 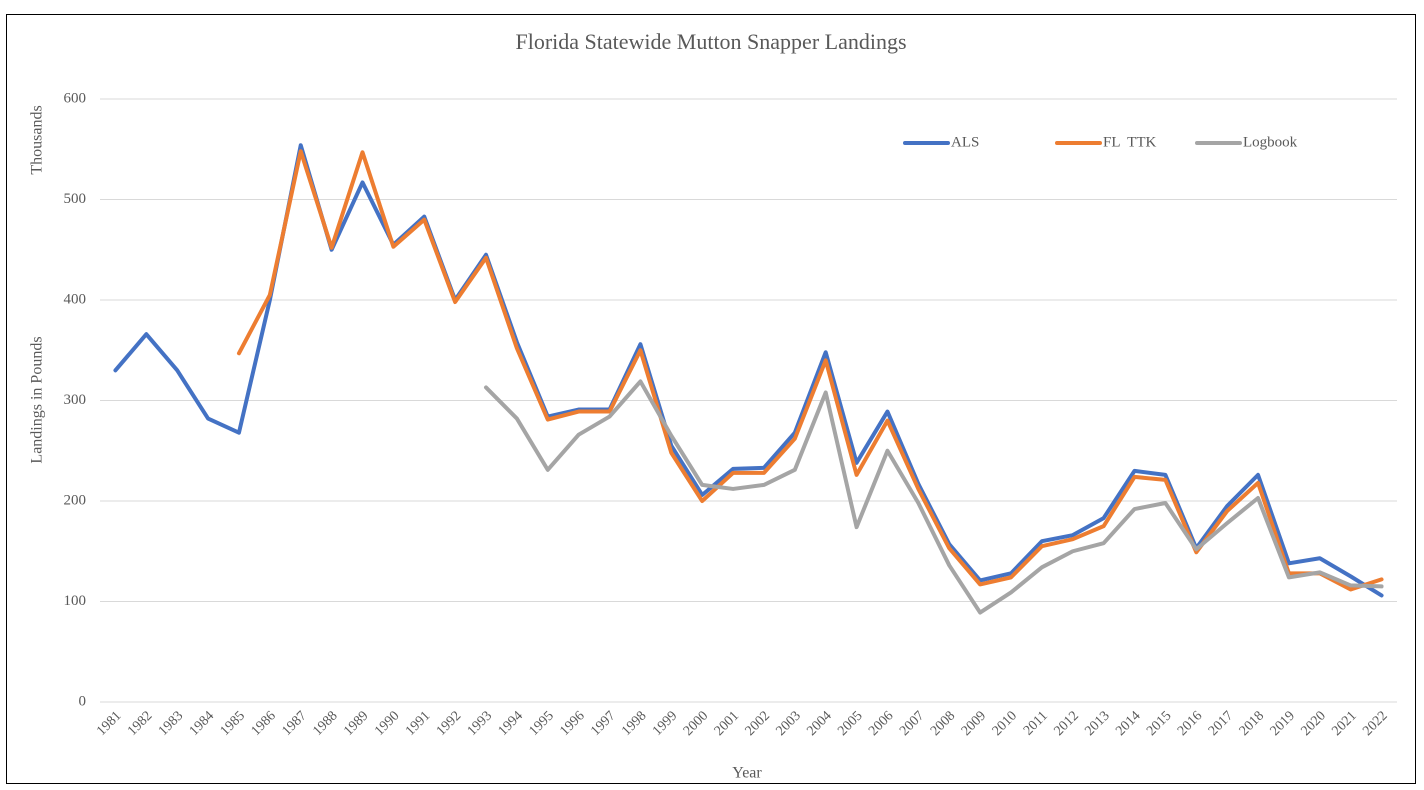 I want to click on x-axis-label: Year, so click(x=747, y=773).